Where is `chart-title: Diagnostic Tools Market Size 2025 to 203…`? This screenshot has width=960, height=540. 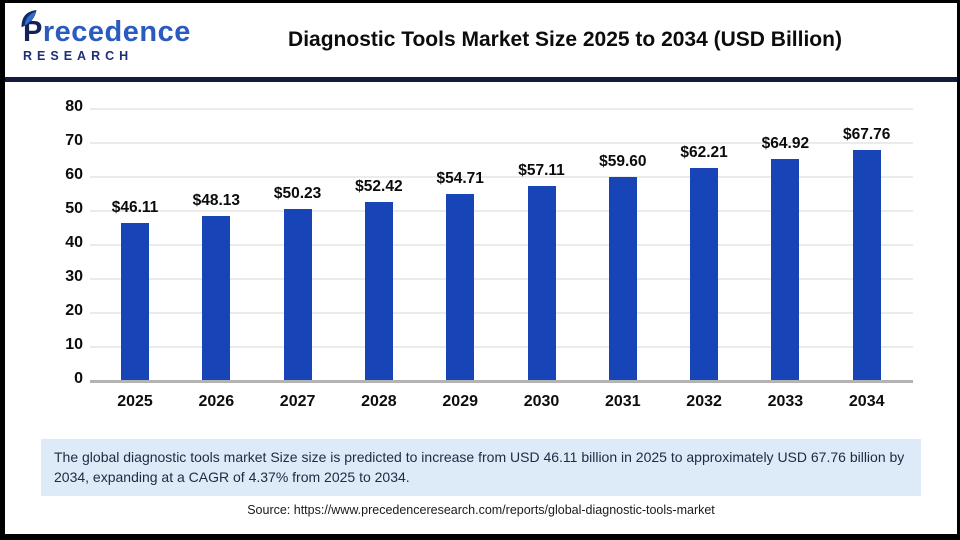
chart-title: Diagnostic Tools Market Size 2025 to 203… is located at coordinates (565, 39).